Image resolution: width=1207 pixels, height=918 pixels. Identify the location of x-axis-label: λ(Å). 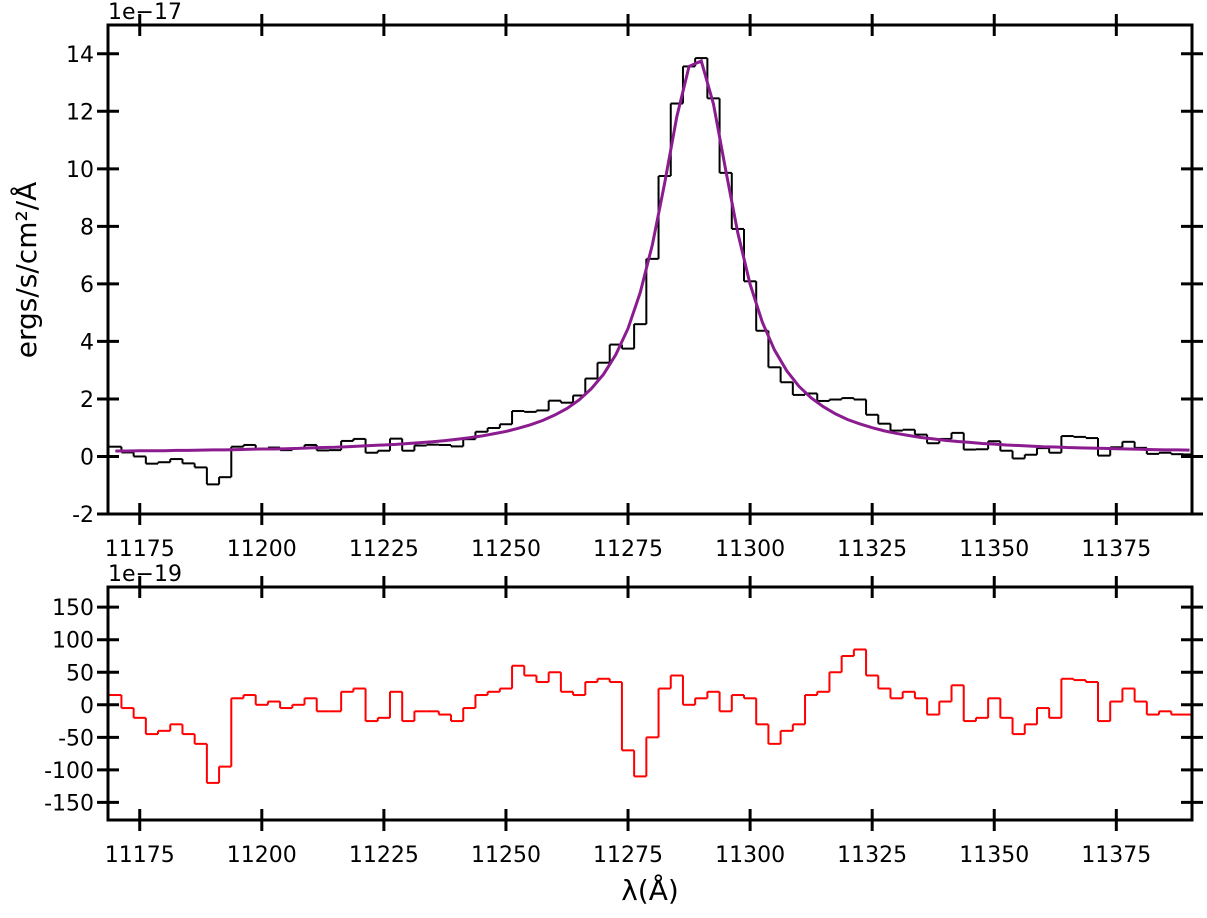
(650, 890).